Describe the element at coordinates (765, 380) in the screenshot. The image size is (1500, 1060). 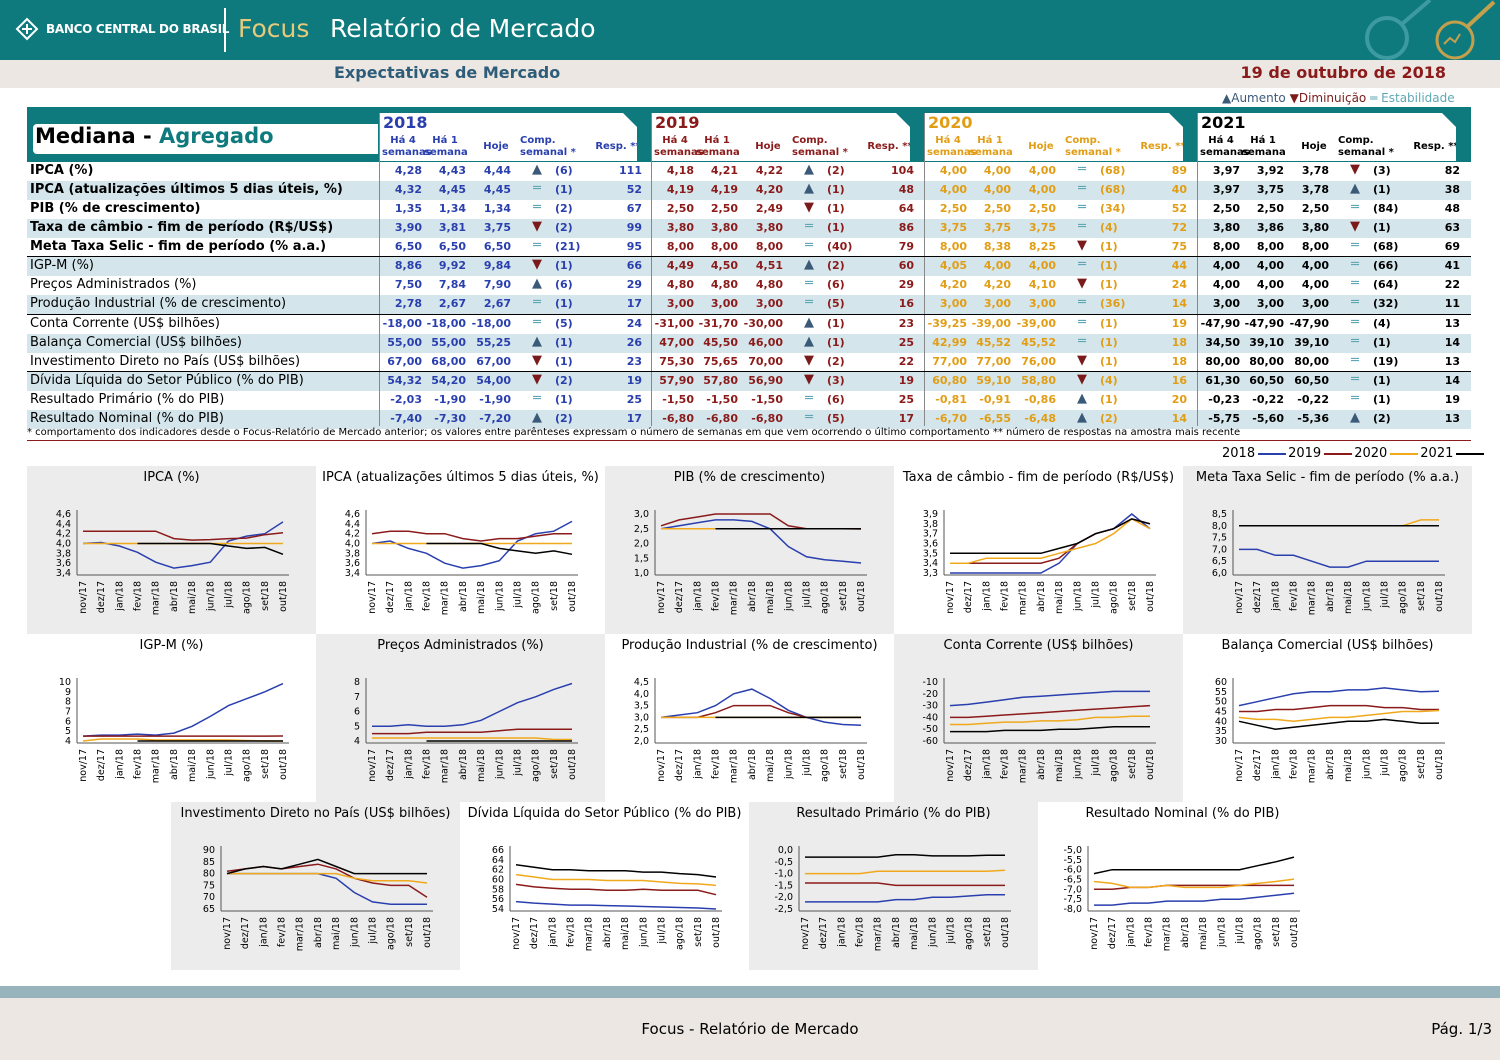
I see `value-hoje: 56,90` at that location.